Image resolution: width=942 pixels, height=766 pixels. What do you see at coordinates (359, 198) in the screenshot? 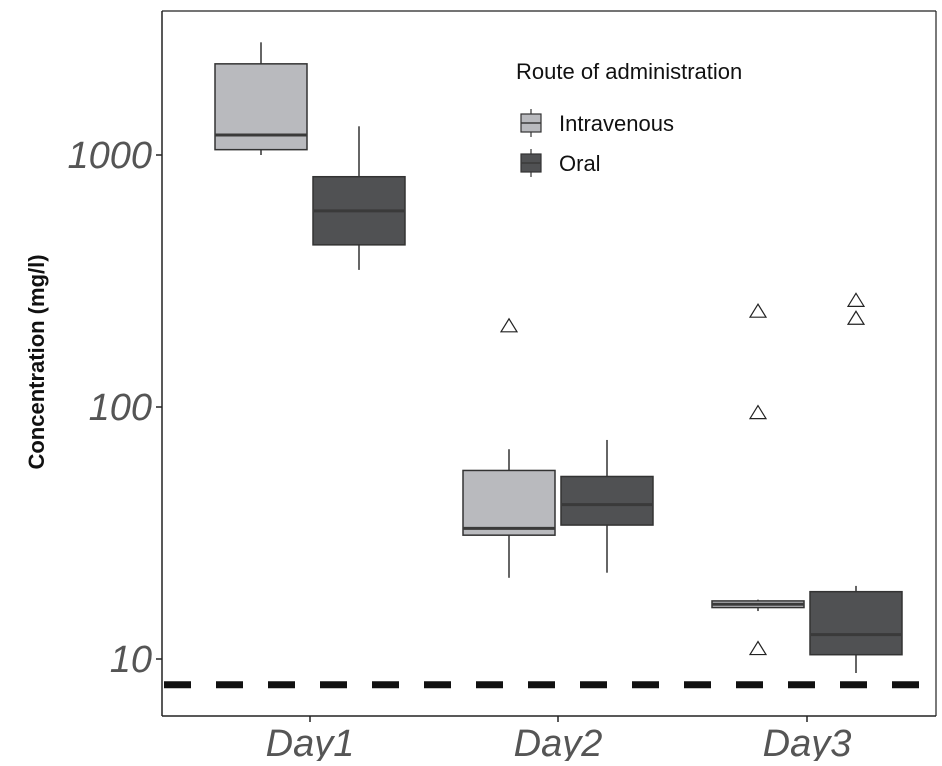
I see `box-oral-day1` at bounding box center [359, 198].